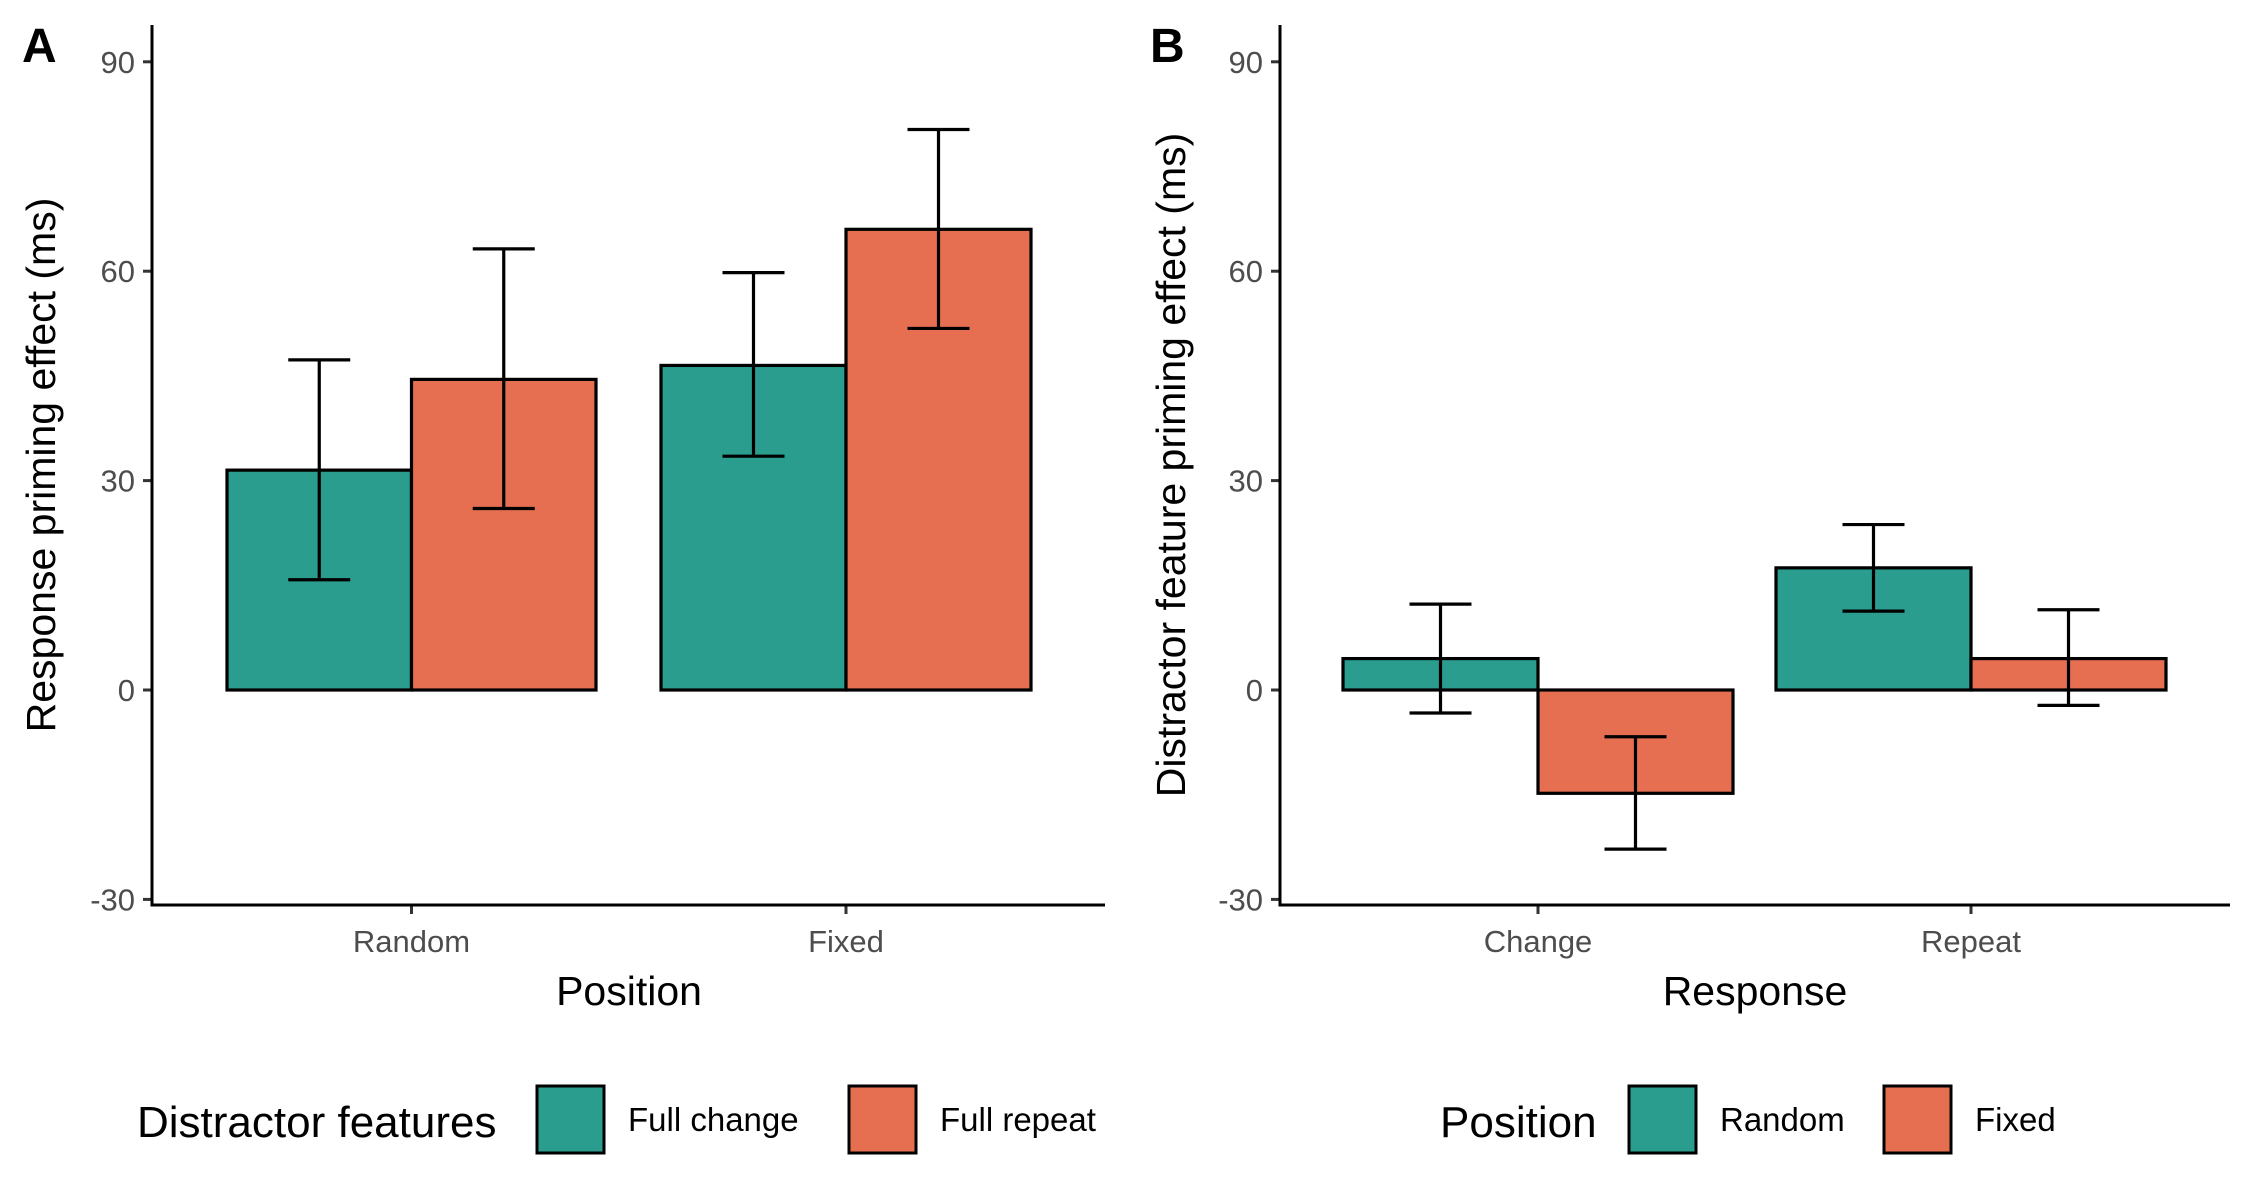  What do you see at coordinates (1782, 1119) in the screenshot?
I see `legend-label-random: Random` at bounding box center [1782, 1119].